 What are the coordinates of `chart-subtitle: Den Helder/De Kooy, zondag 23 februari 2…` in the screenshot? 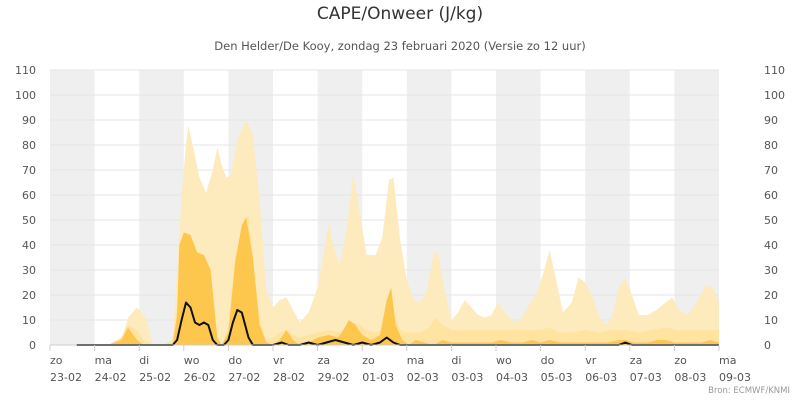 It's located at (400, 46).